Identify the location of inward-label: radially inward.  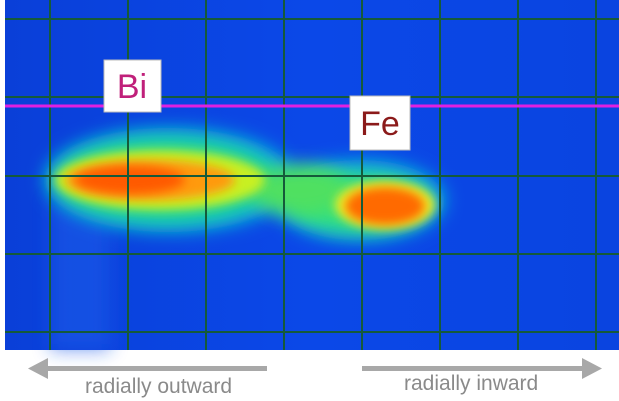
(471, 383).